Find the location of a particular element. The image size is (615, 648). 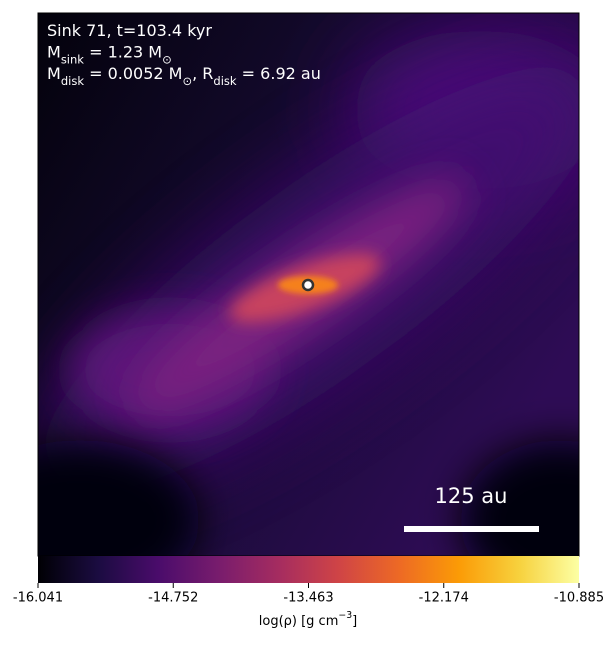

annotation: Sink 71, t=103.4 kyr is located at coordinates (129, 30).